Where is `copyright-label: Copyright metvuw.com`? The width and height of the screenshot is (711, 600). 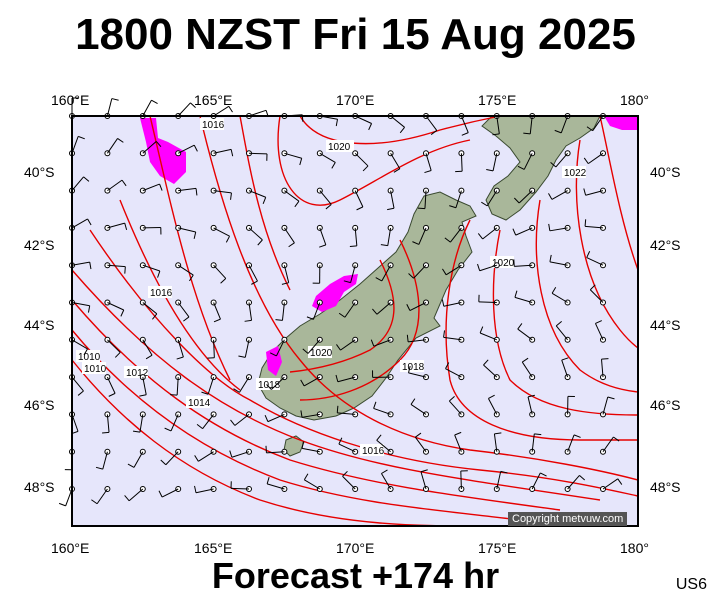 copyright-label: Copyright metvuw.com is located at coordinates (568, 519).